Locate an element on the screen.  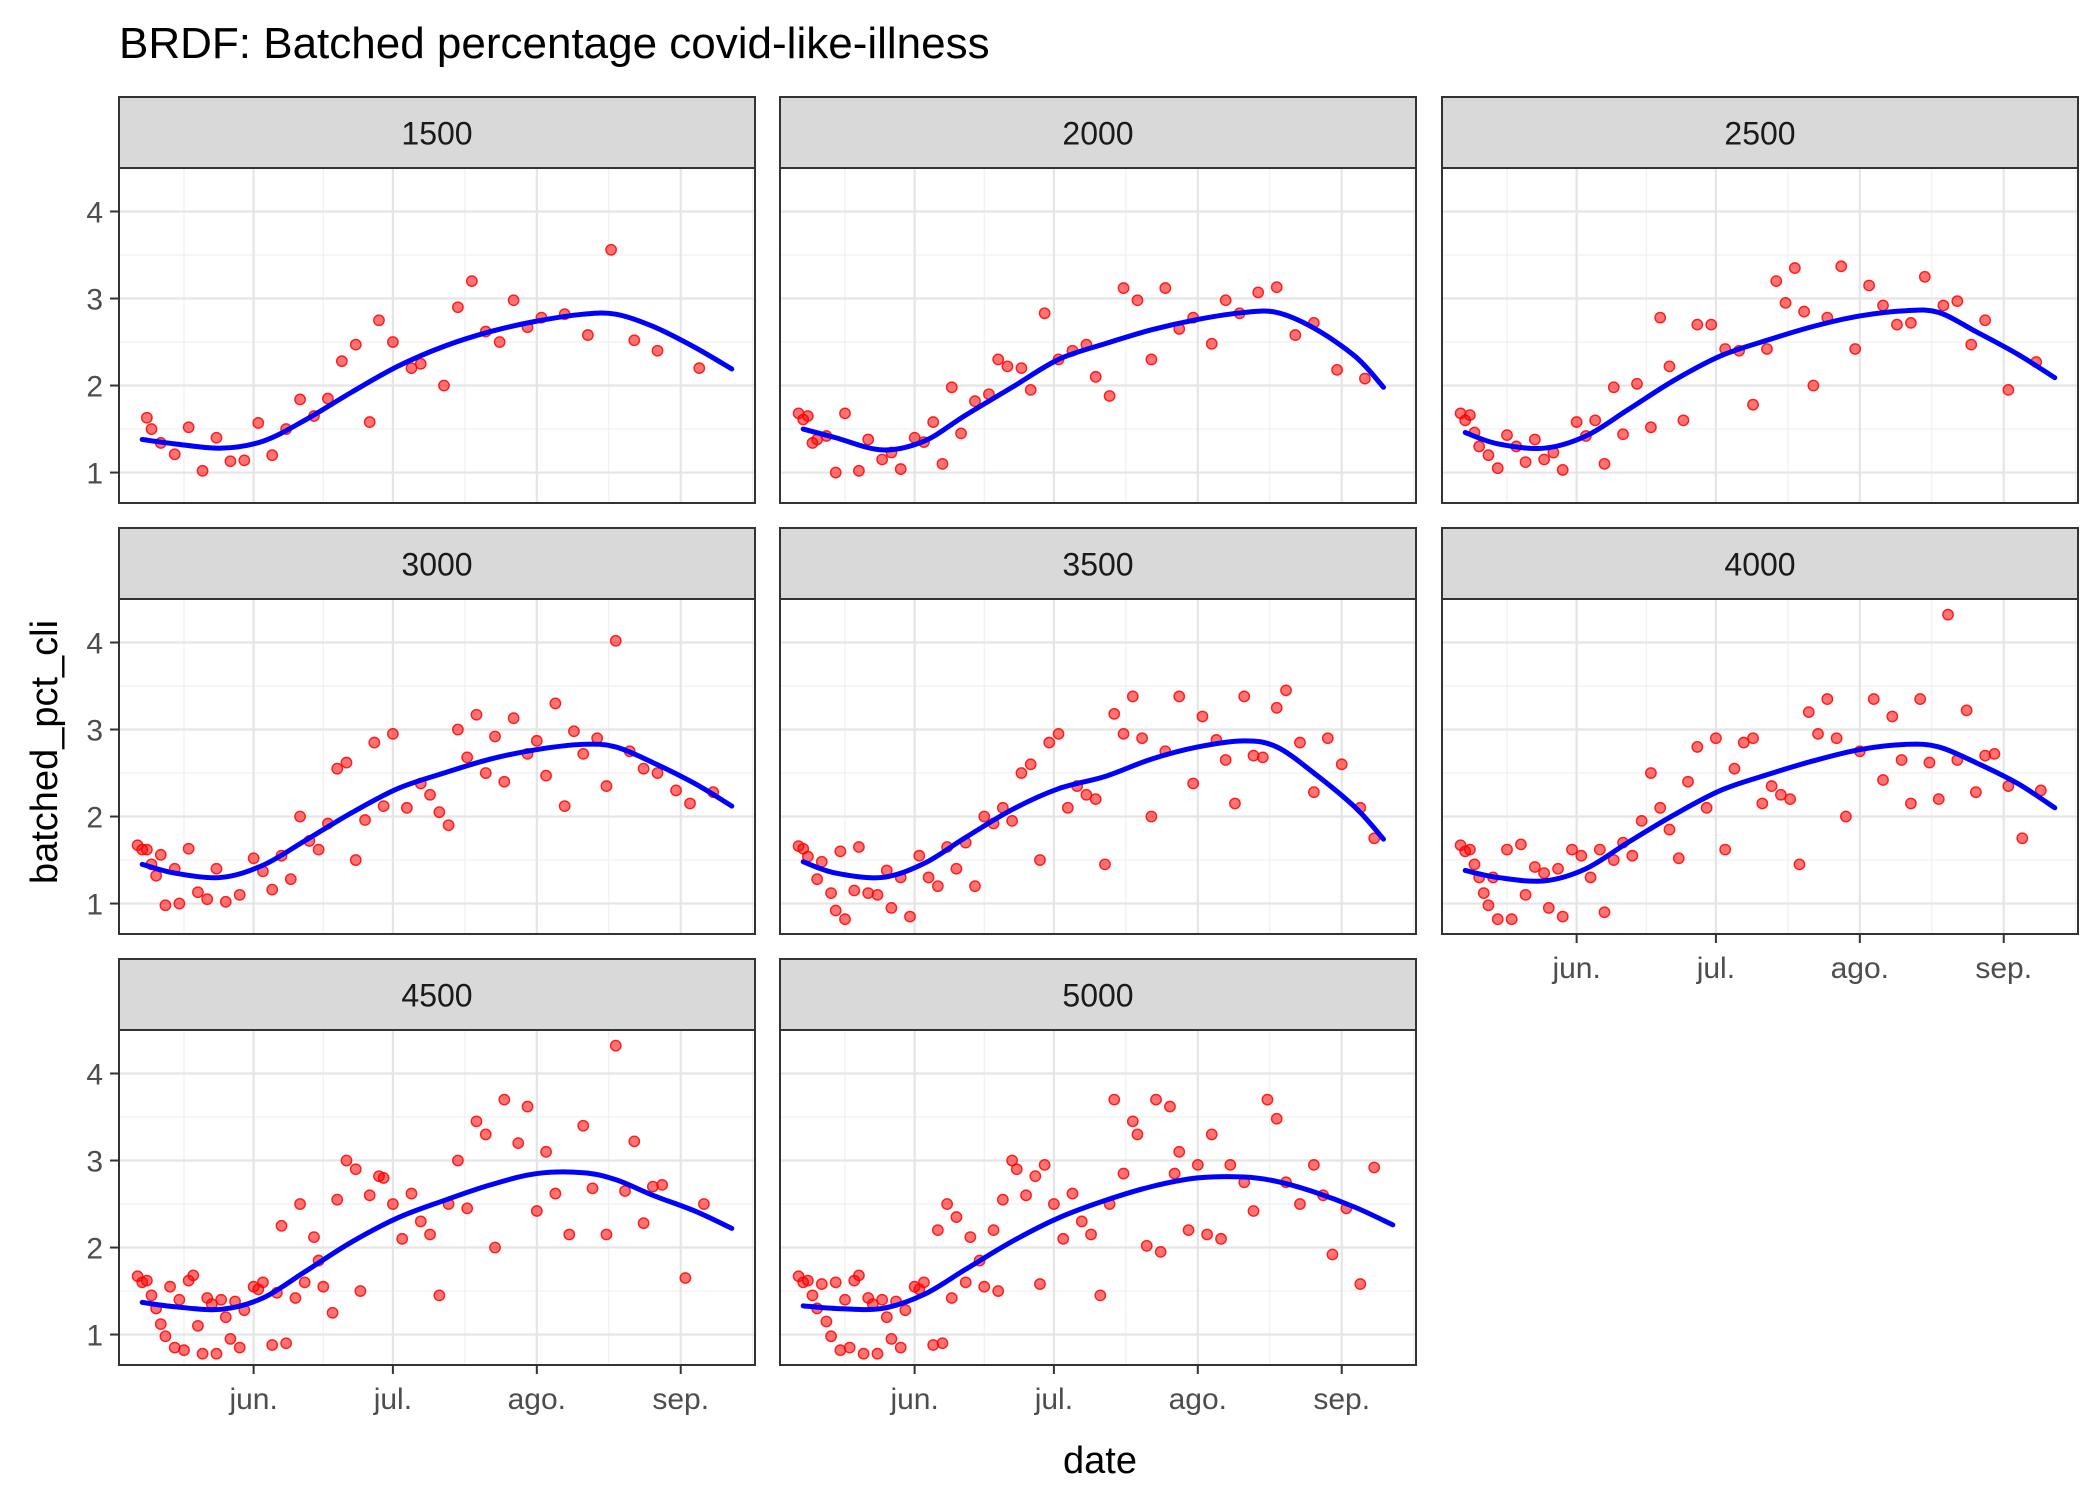
x-tick-label: jun. is located at coordinates (913, 1399).